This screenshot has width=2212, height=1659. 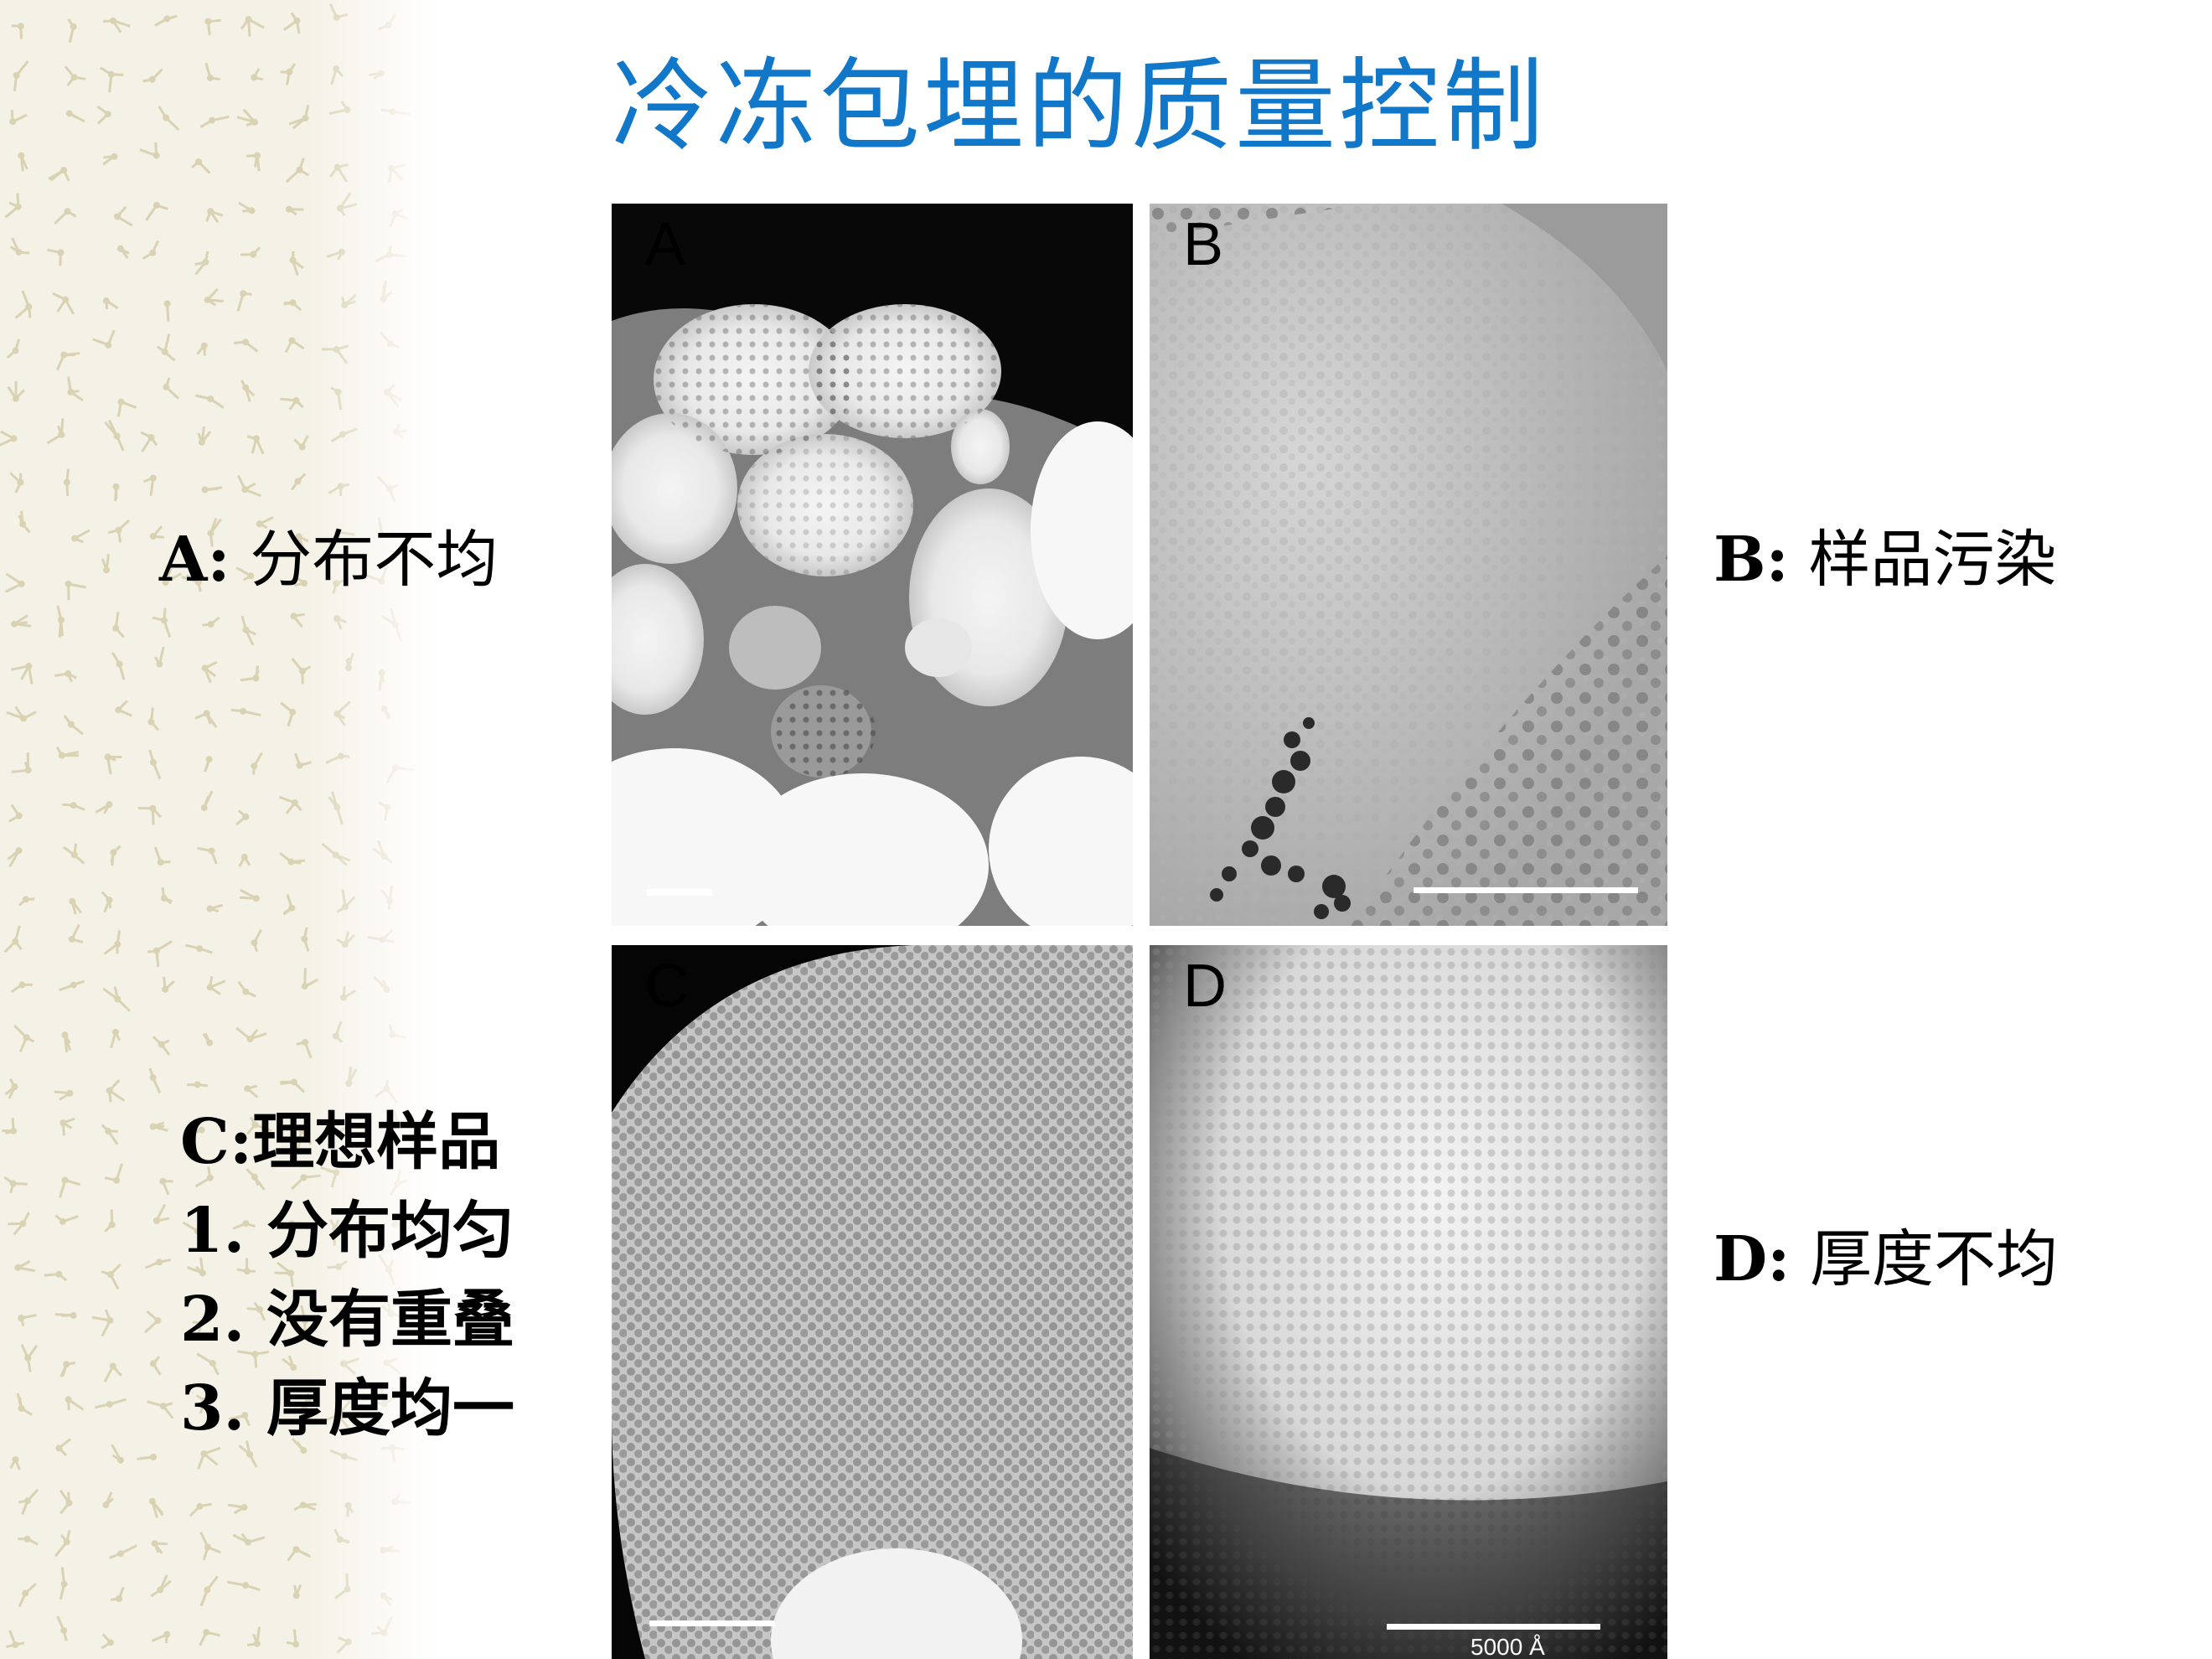 What do you see at coordinates (1408, 565) in the screenshot?
I see `micrograph-panel-b: B` at bounding box center [1408, 565].